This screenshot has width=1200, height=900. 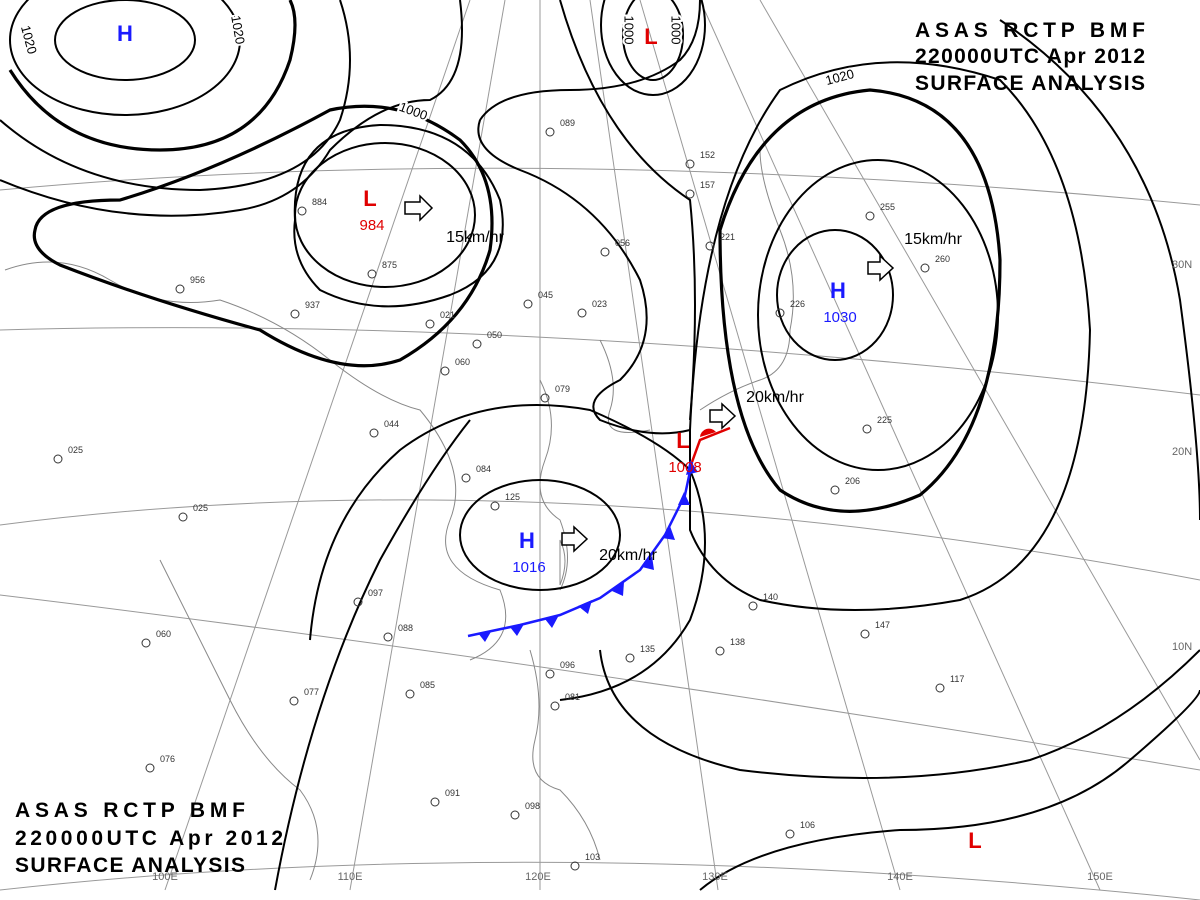 I want to click on station-pressure: 255, so click(x=887, y=207).